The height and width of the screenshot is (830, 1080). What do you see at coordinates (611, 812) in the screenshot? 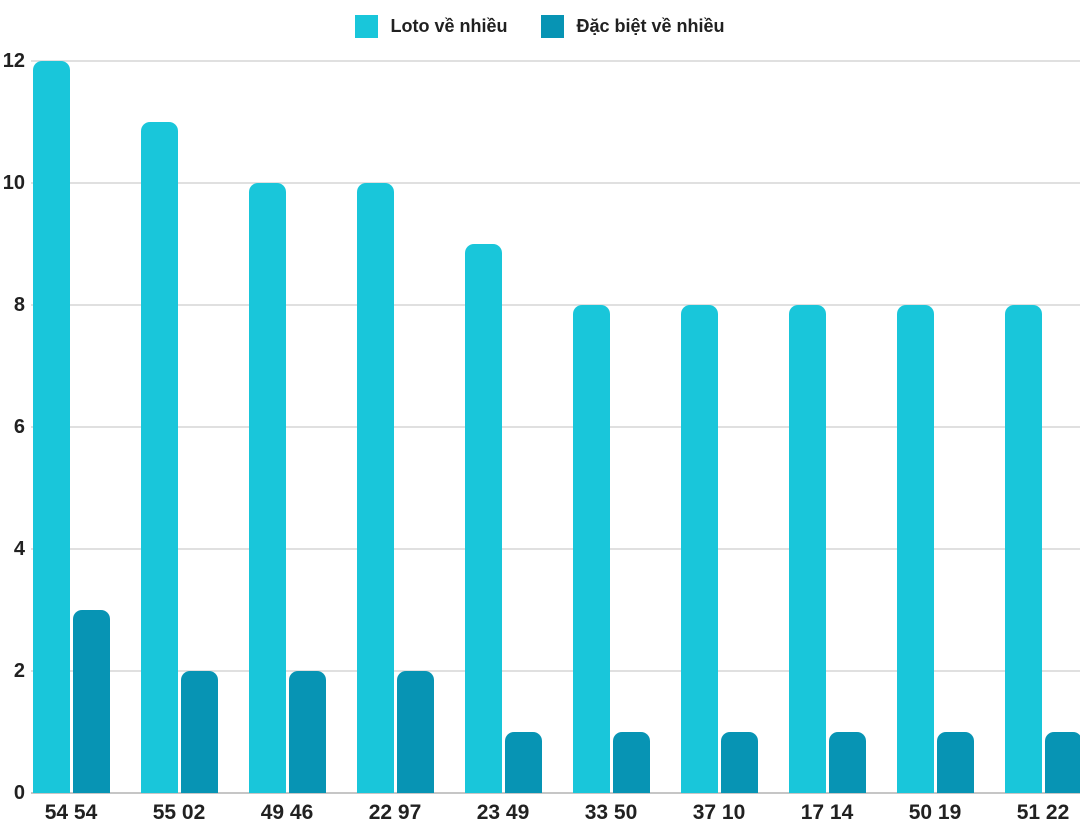
I see `x-tick-label: 33 50` at bounding box center [611, 812].